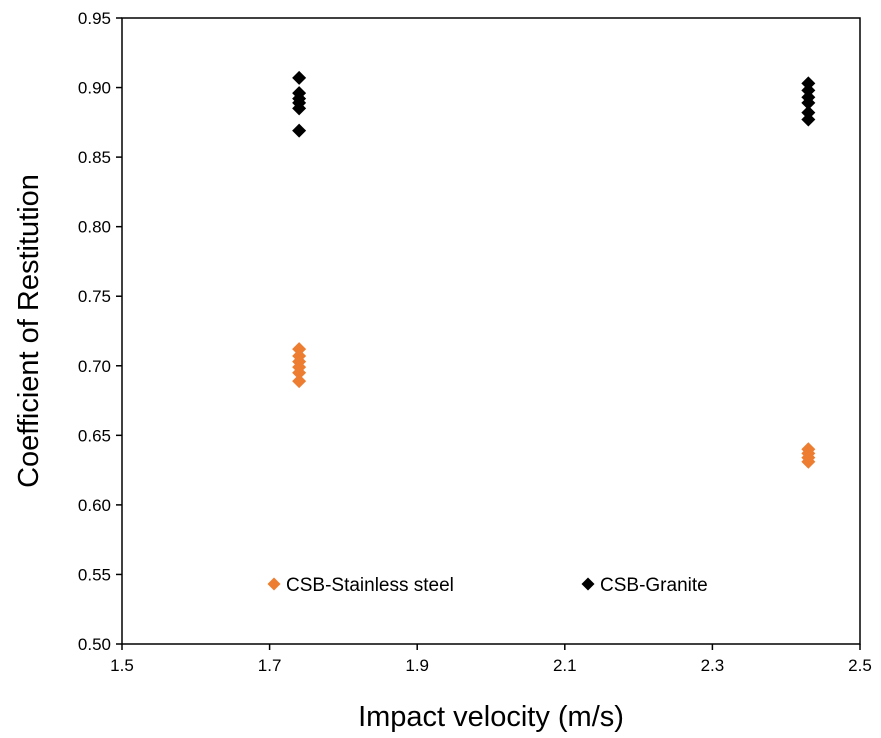 The image size is (881, 738). I want to click on y-axis: 0.50 0.55 0.60 0.65 0.70 0.75 0.80 0.85 0.90 0.95, so click(100, 331).